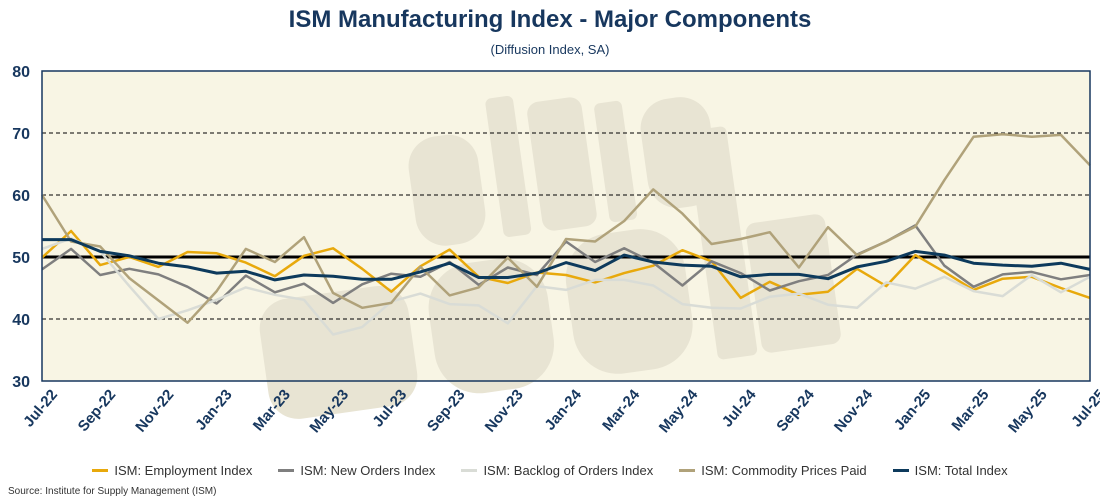 This screenshot has height=500, width=1100. What do you see at coordinates (913, 409) in the screenshot?
I see `x-tick-label: Jan-25` at bounding box center [913, 409].